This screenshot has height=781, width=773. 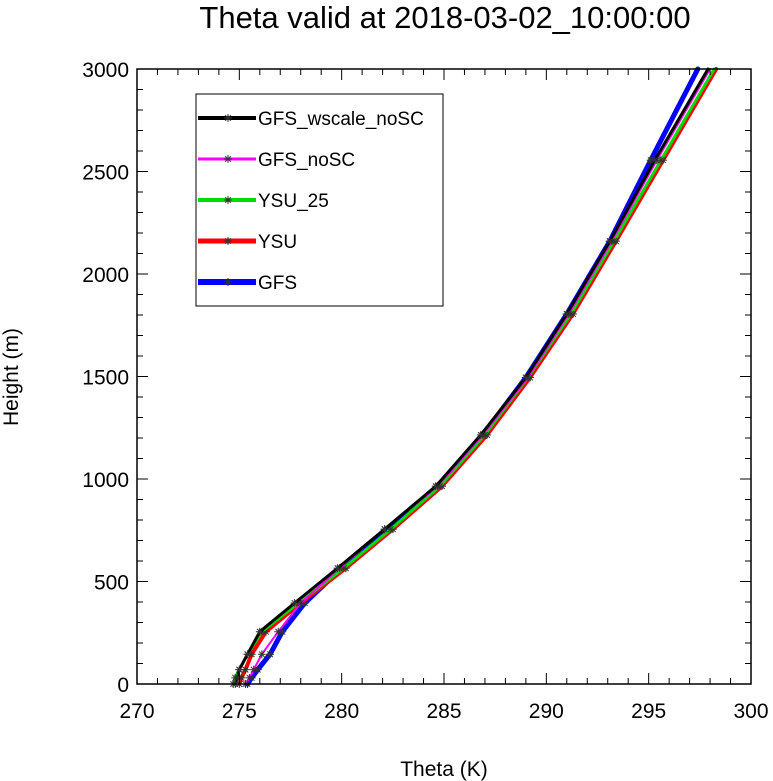 What do you see at coordinates (105, 173) in the screenshot?
I see `y-tick-label: 2500` at bounding box center [105, 173].